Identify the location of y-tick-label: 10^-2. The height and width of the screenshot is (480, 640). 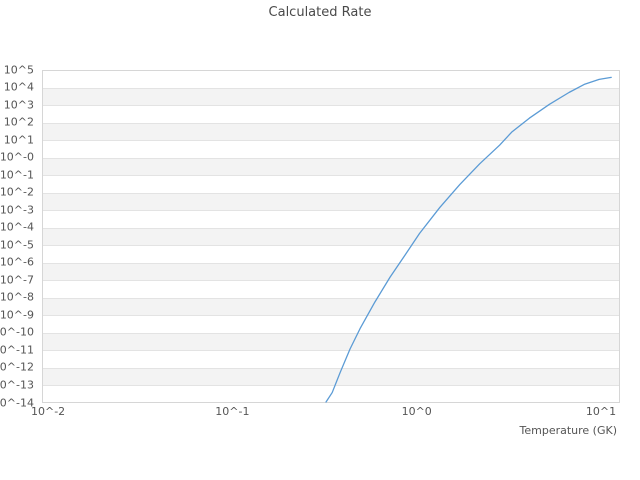
(17, 192).